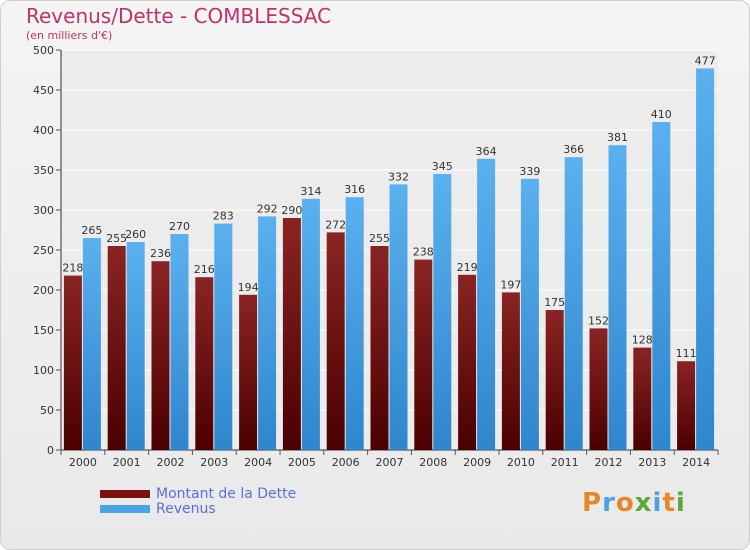 This screenshot has width=750, height=550. I want to click on x-tick-label: 2011, so click(565, 462).